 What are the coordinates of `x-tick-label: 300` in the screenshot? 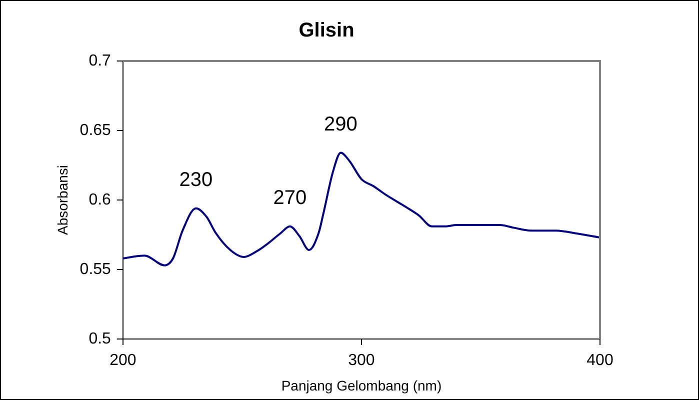 It's located at (361, 361).